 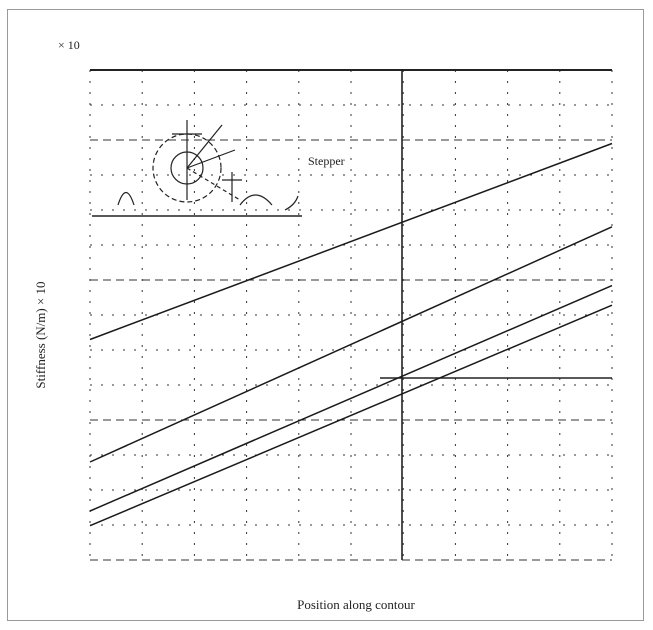 I want to click on top-tick-label: × 10, so click(x=69, y=45).